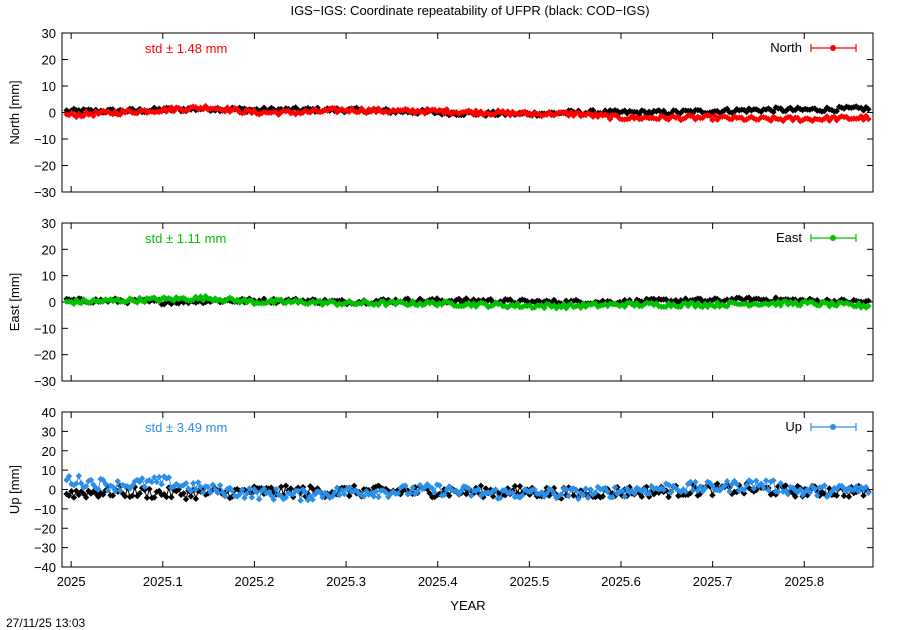 This screenshot has height=630, width=900. Describe the element at coordinates (46, 623) in the screenshot. I see `timestamp: 27/11/25 13:03` at that location.